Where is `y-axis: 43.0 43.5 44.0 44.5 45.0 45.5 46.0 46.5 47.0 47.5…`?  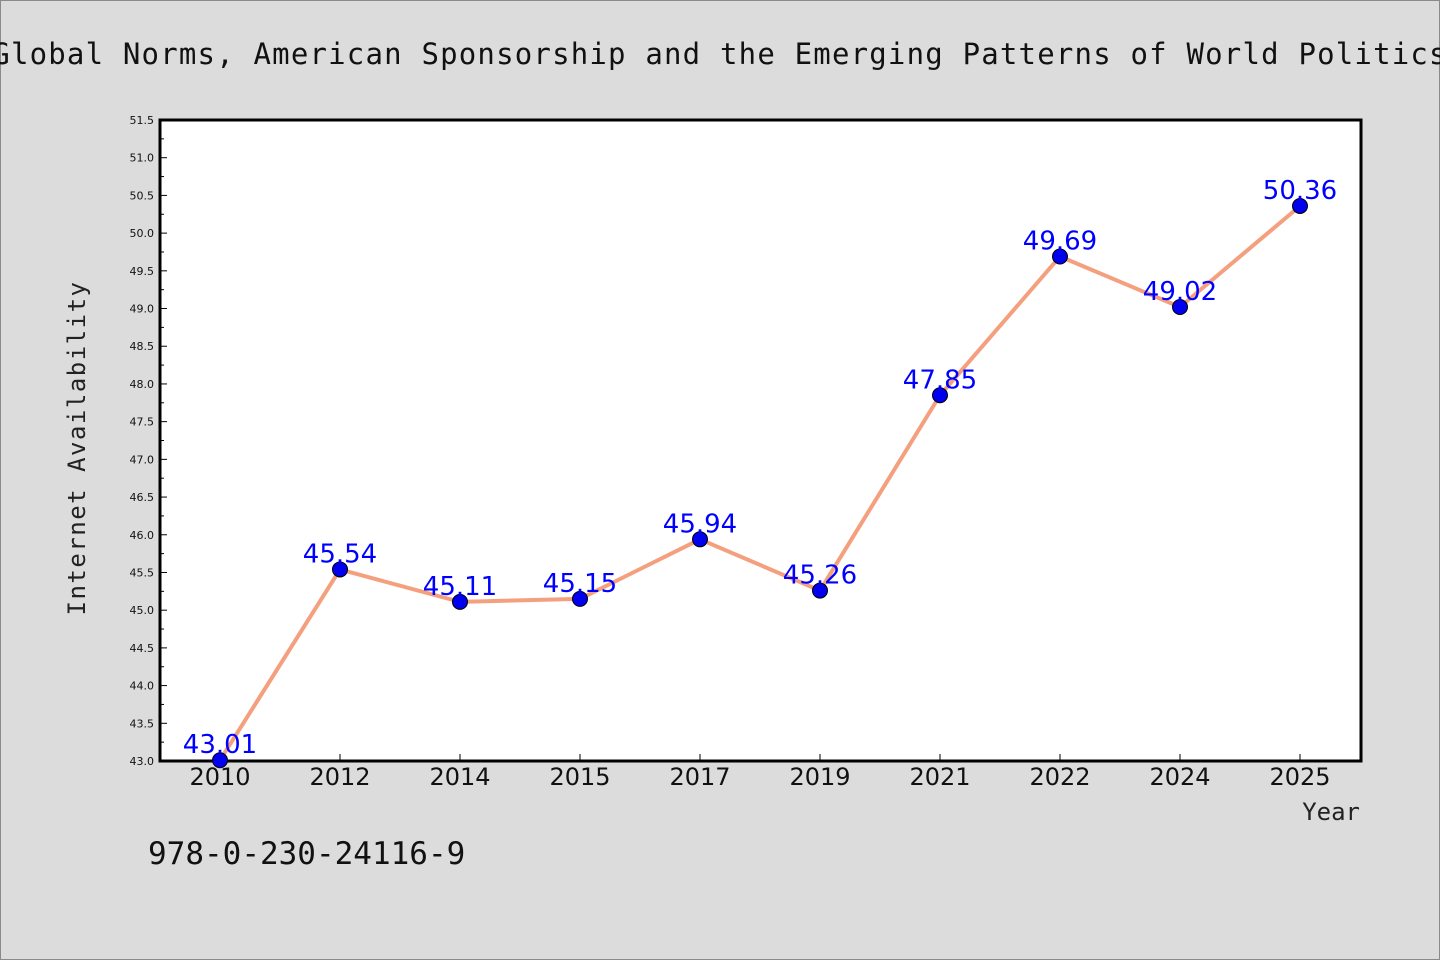
y-axis: 43.0 43.5 44.0 44.5 45.0 45.5 46.0 46.5 47.0 47.5… is located at coordinates (148, 441).